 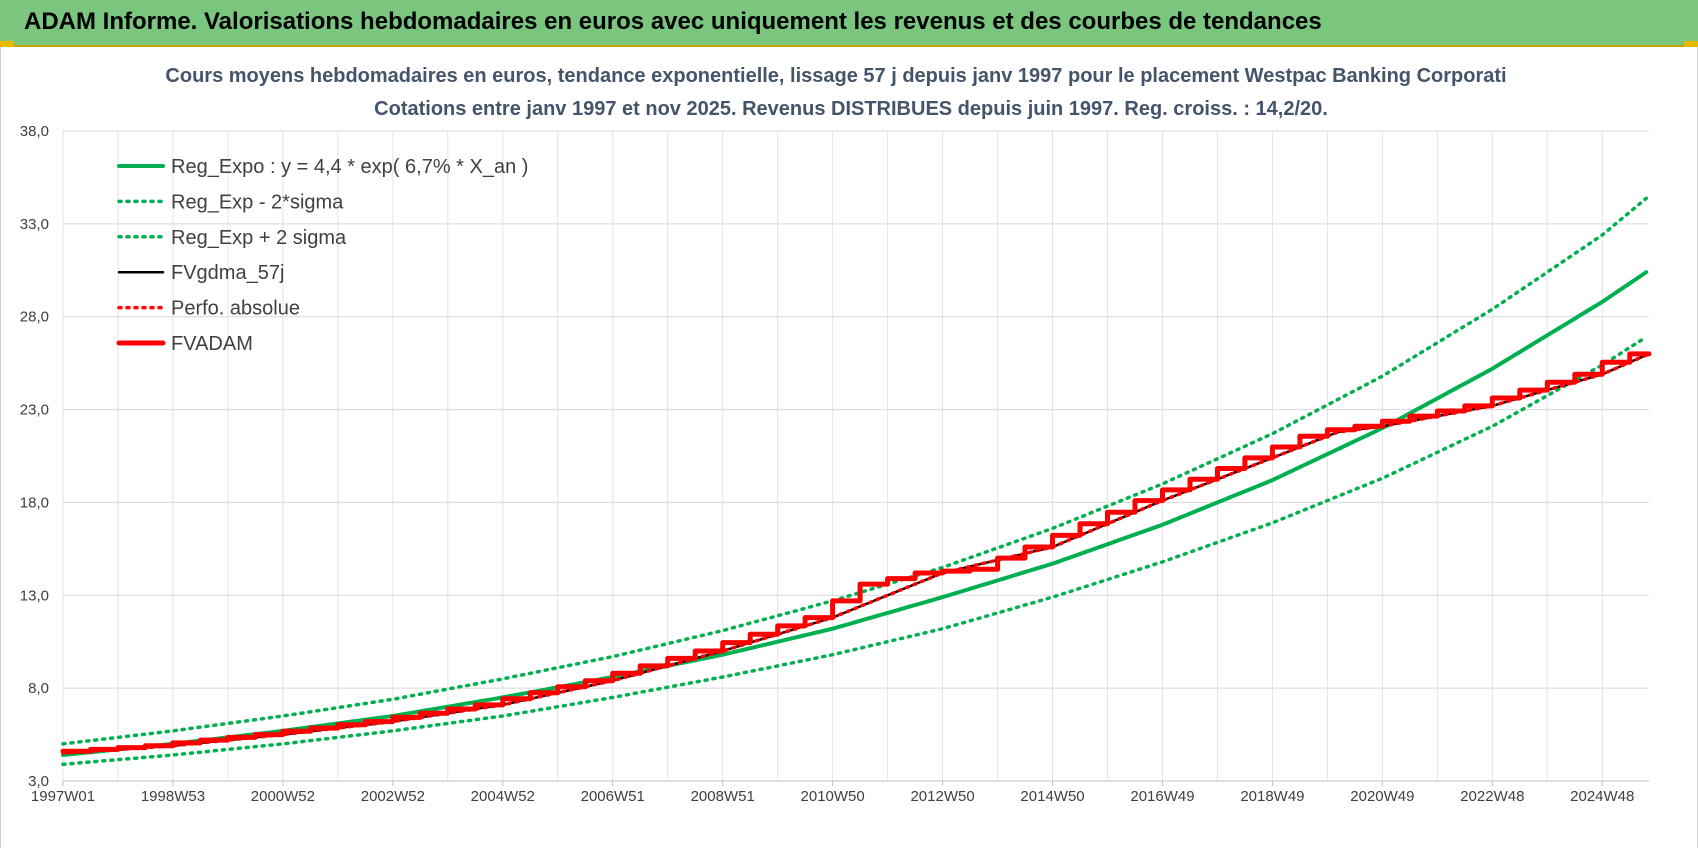 I want to click on x-tick-label: 1997W01, so click(x=63, y=796).